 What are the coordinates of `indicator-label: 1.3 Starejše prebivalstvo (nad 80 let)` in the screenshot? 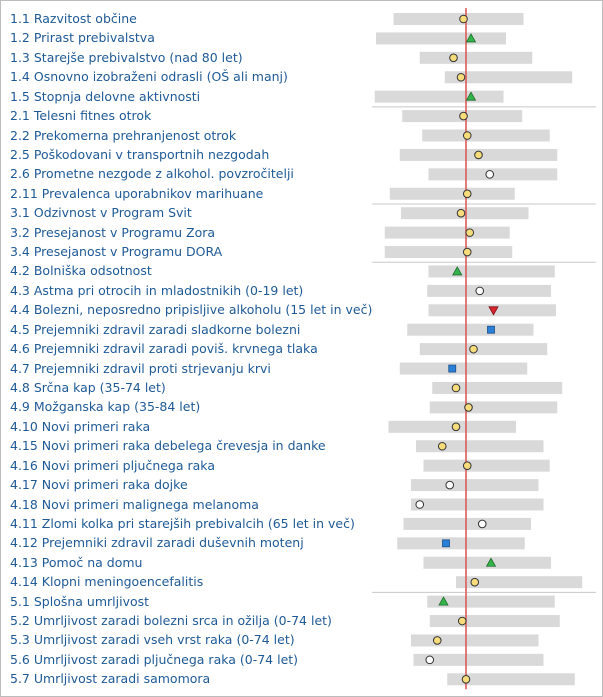 It's located at (126, 57).